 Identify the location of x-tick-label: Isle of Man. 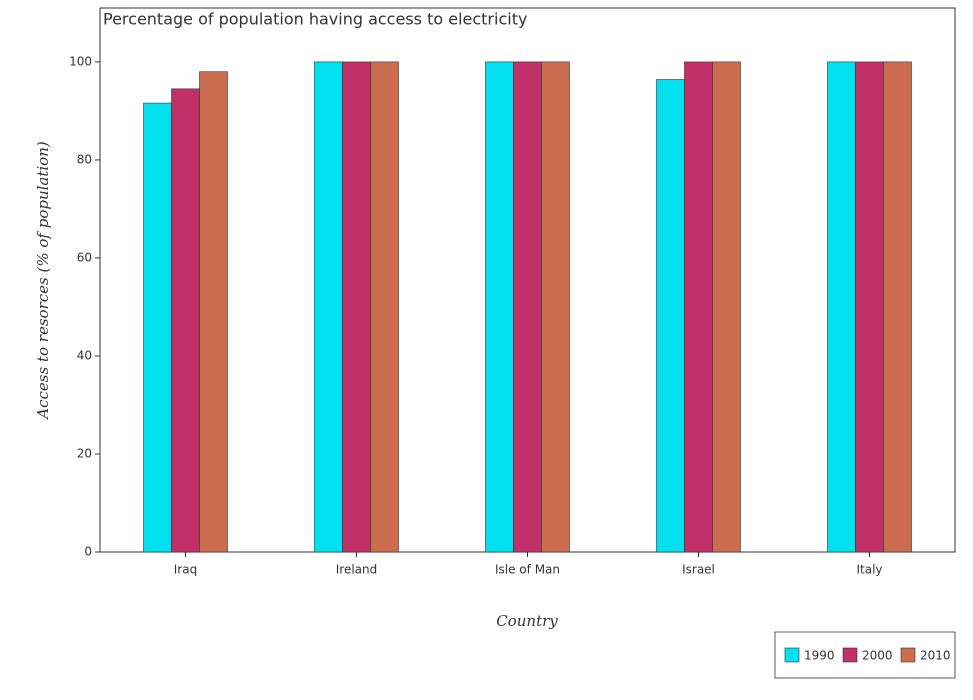
(527, 570).